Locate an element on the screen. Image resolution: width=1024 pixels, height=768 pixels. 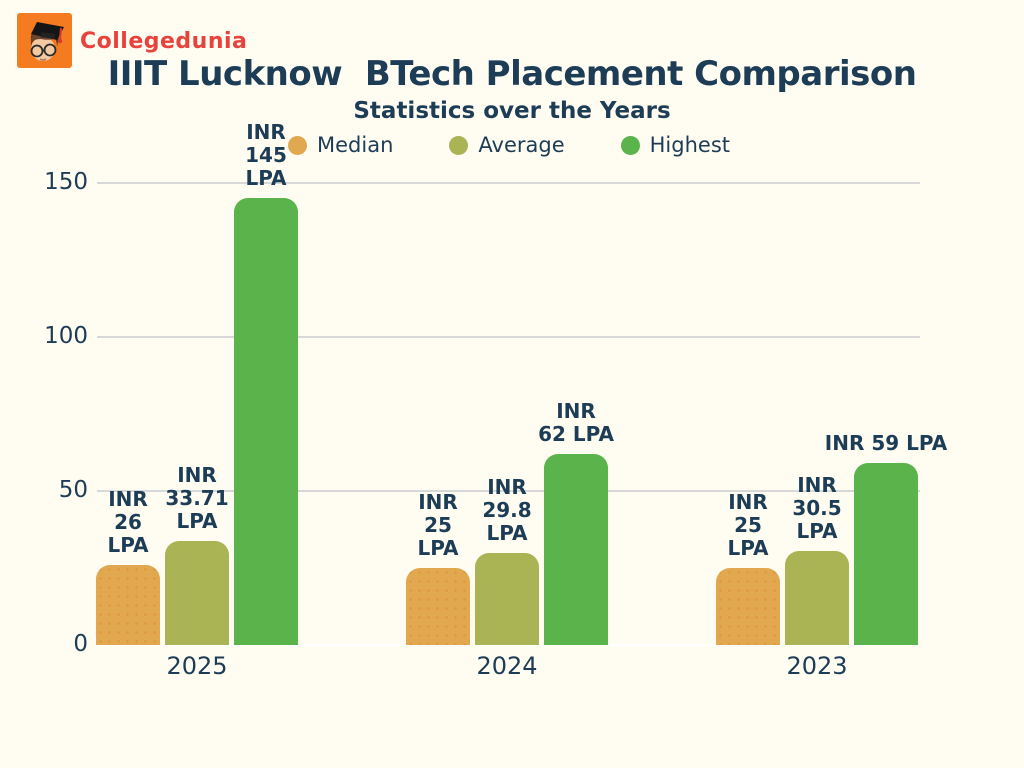
legend-label: Median is located at coordinates (355, 145).